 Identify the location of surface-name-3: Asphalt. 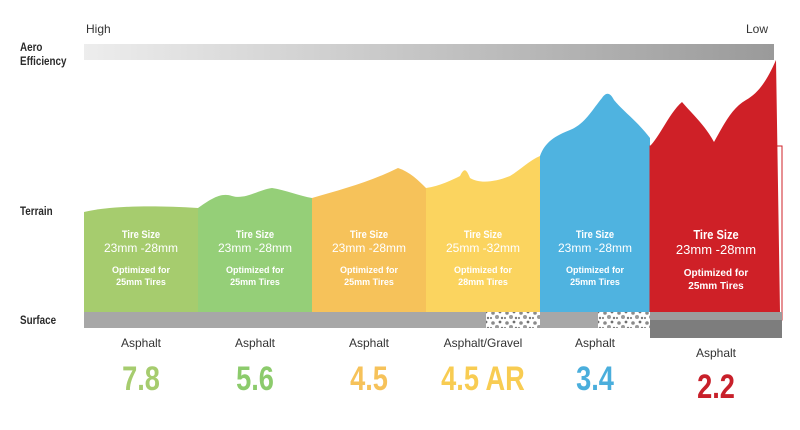
(369, 343).